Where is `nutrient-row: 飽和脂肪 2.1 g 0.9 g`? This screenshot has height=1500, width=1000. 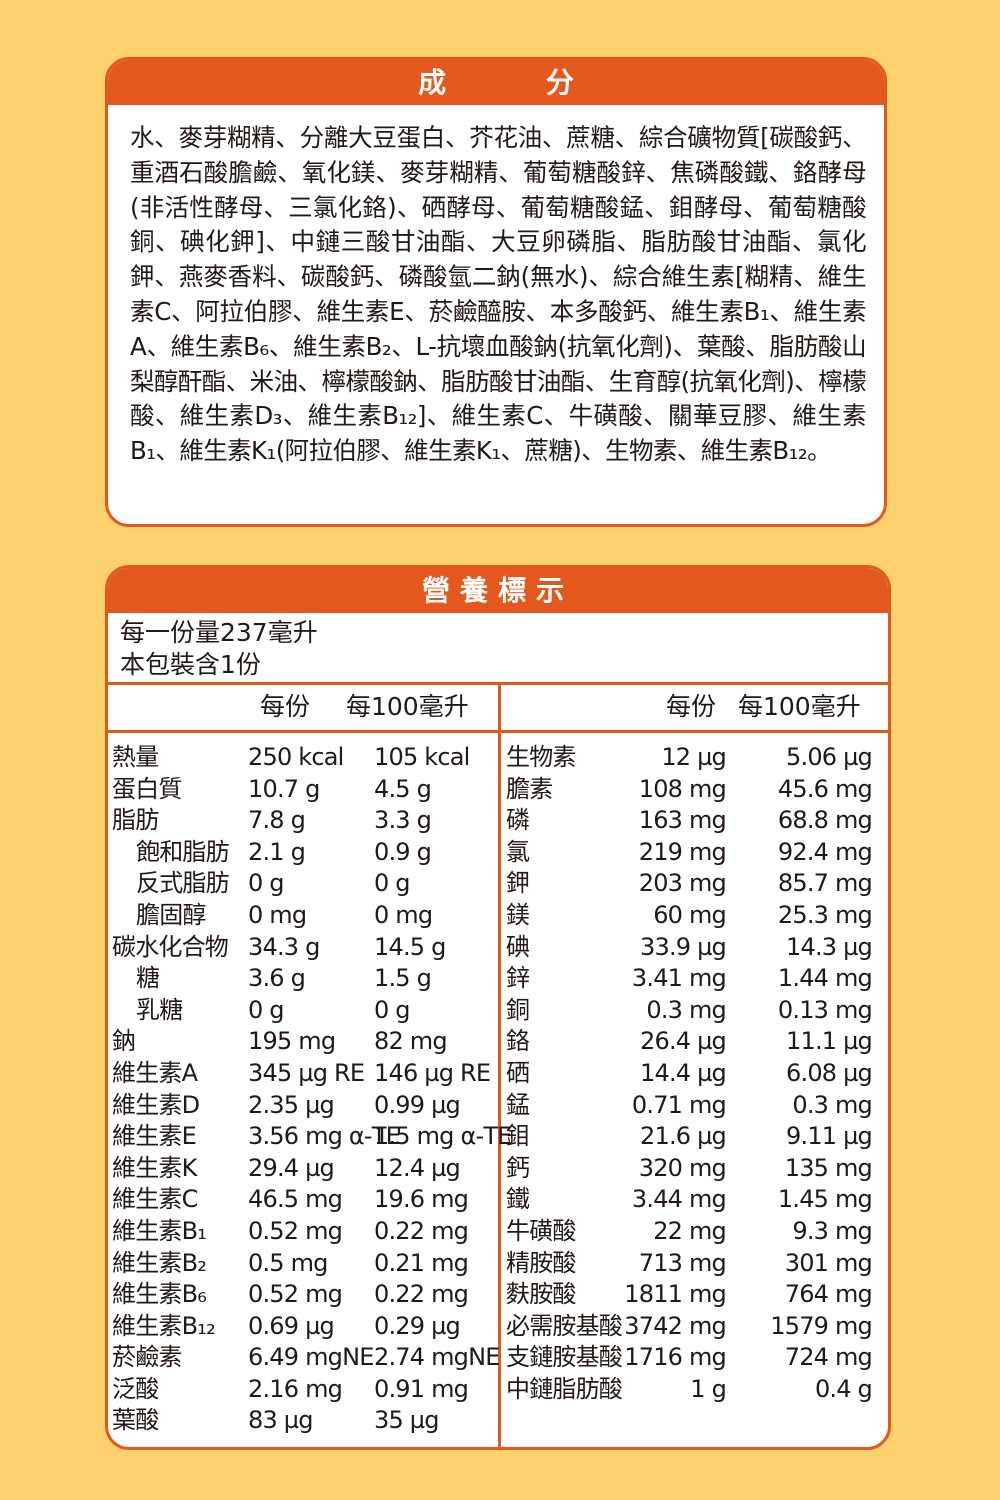
nutrient-row: 飽和脂肪 2.1 g 0.9 g is located at coordinates (305, 853).